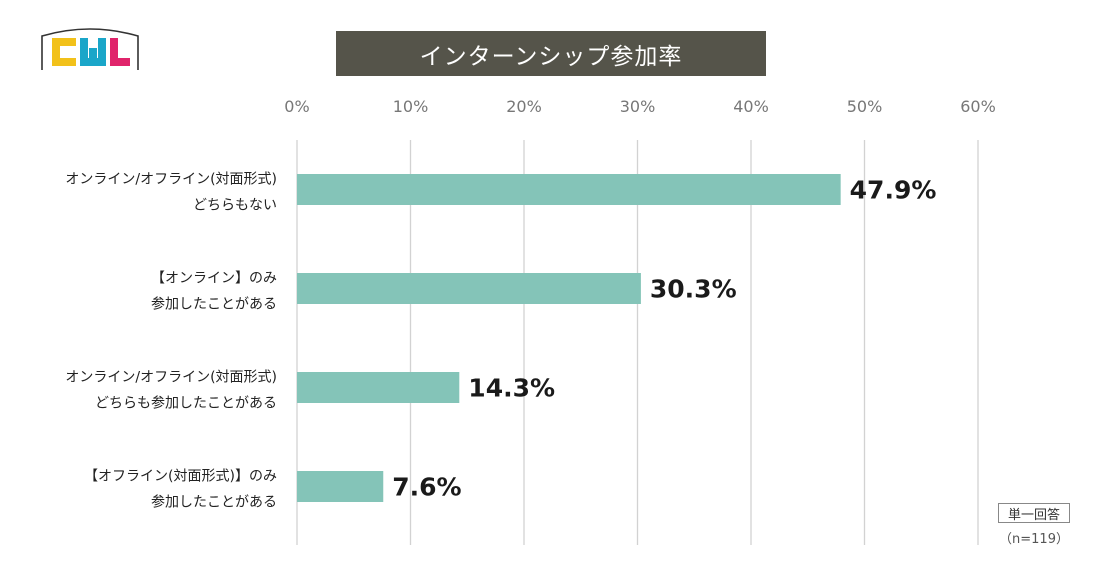 This screenshot has width=1100, height=570. What do you see at coordinates (180, 477) in the screenshot?
I see `category-label-line: 【オフライン(対面形式)】のみ` at bounding box center [180, 477].